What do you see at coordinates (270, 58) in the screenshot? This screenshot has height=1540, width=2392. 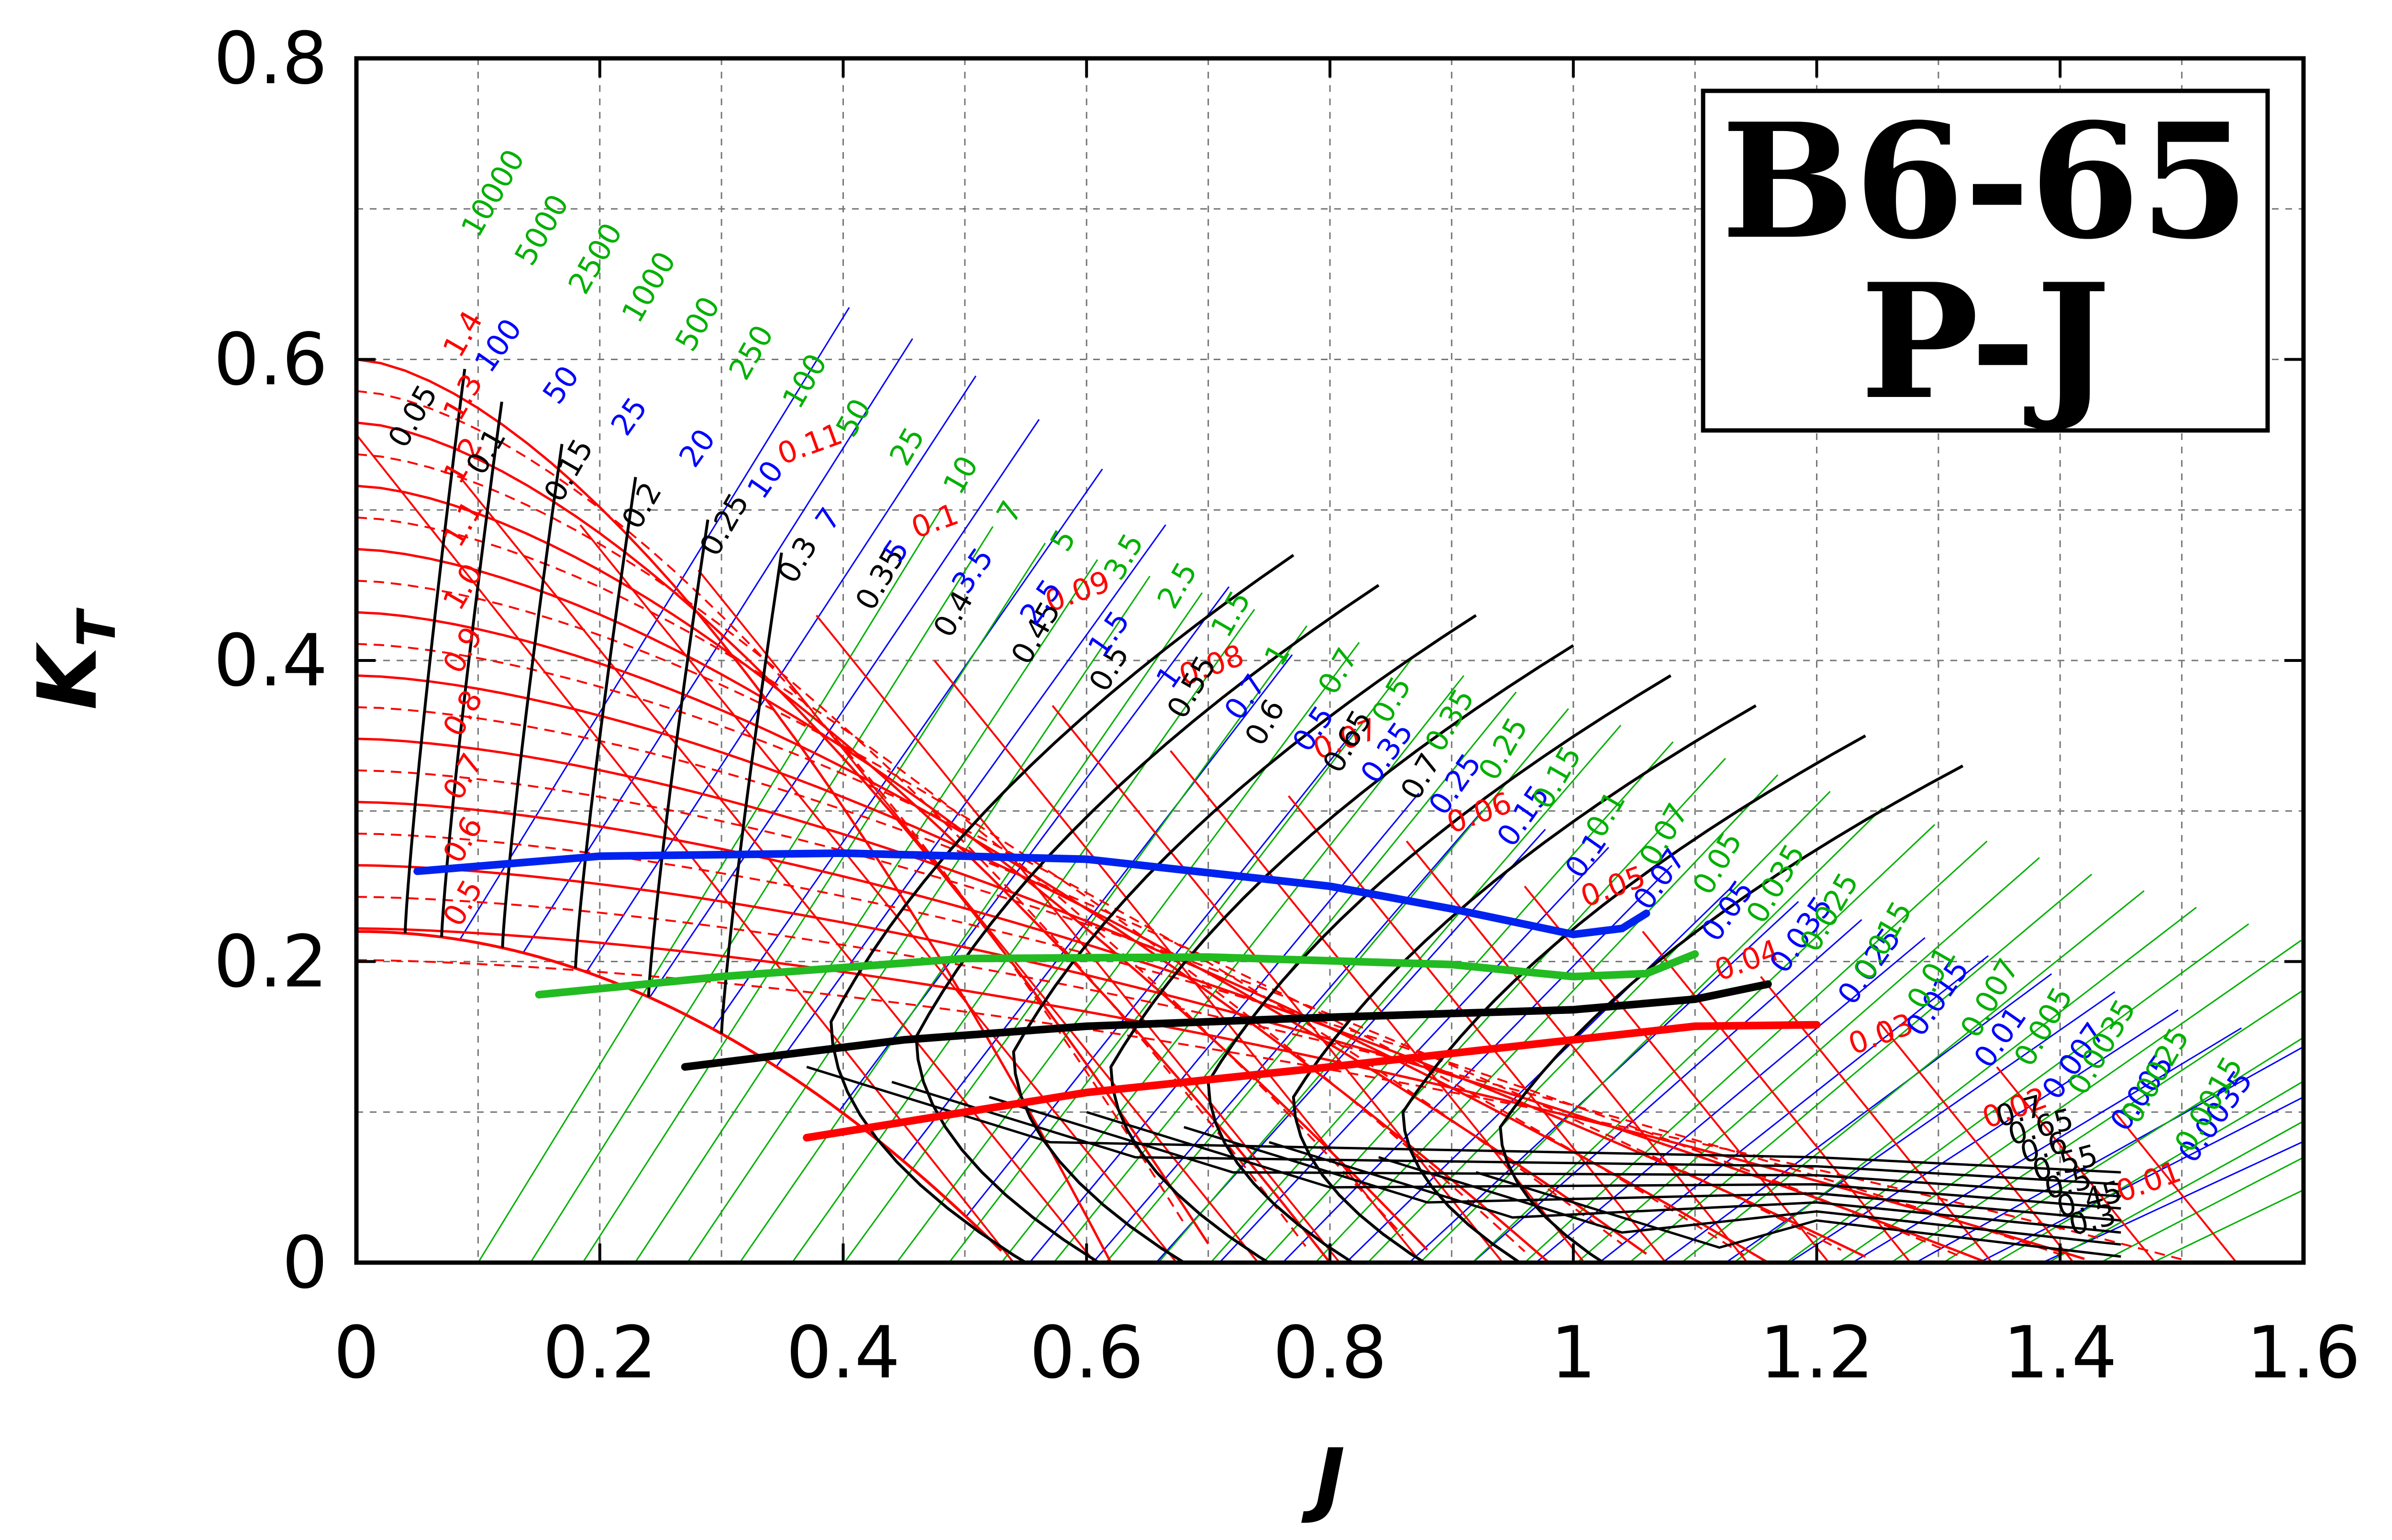 I see `y-tick-label: 0.8` at bounding box center [270, 58].